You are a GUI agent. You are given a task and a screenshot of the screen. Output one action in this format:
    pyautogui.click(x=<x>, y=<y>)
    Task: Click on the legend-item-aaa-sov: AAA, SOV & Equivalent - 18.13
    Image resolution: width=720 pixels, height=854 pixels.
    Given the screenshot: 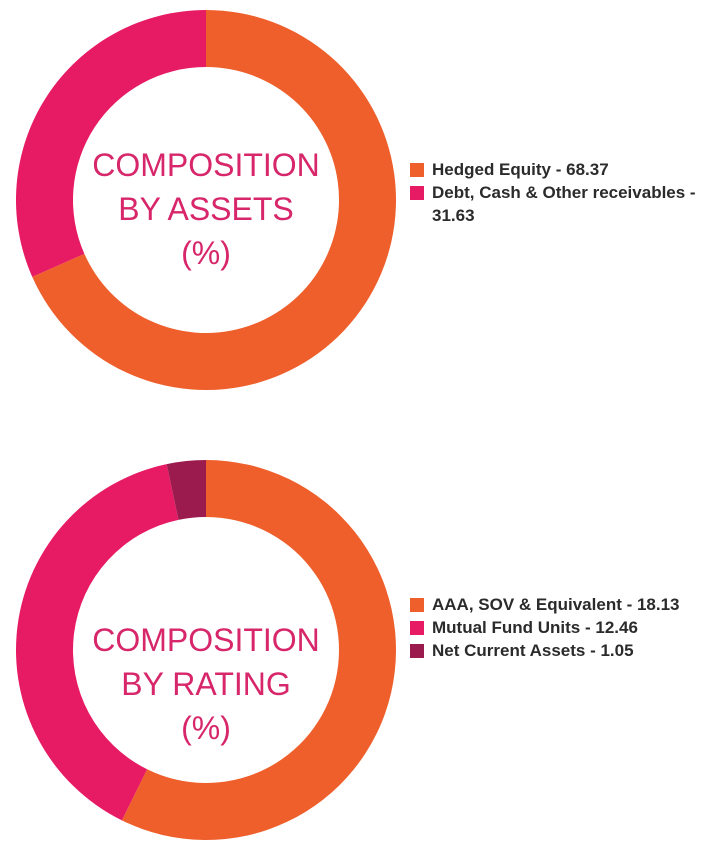 What is the action you would take?
    pyautogui.click(x=562, y=604)
    